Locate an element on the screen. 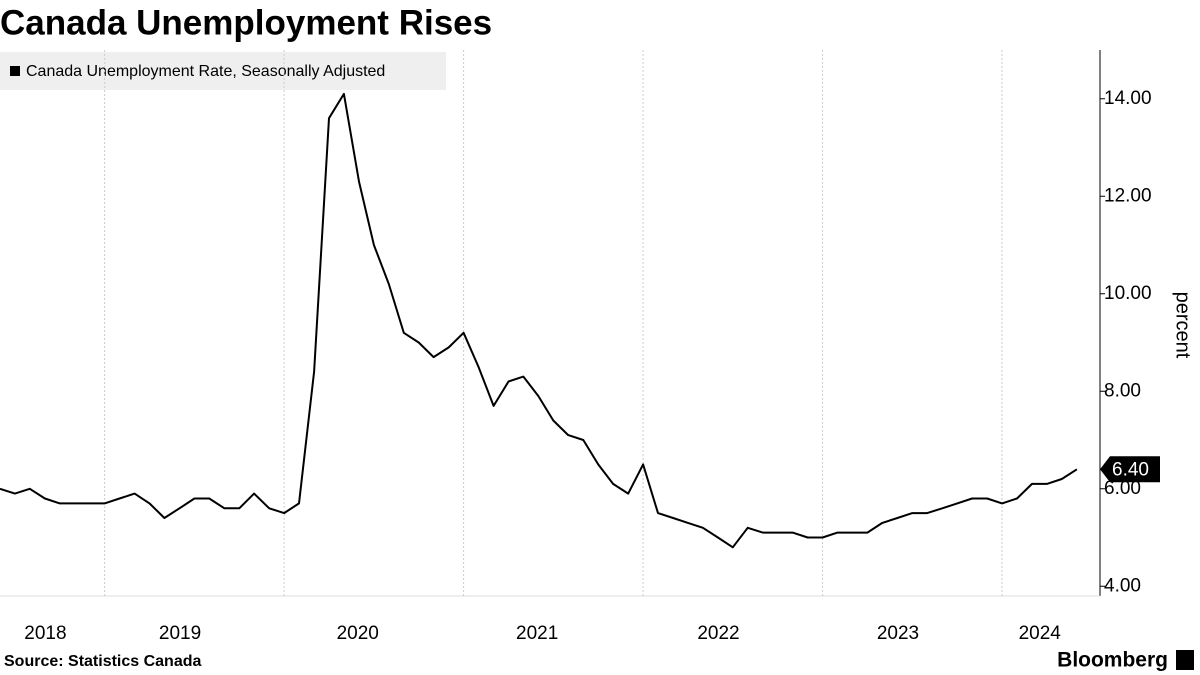  y-tick-label: 12.00 is located at coordinates (1128, 195).